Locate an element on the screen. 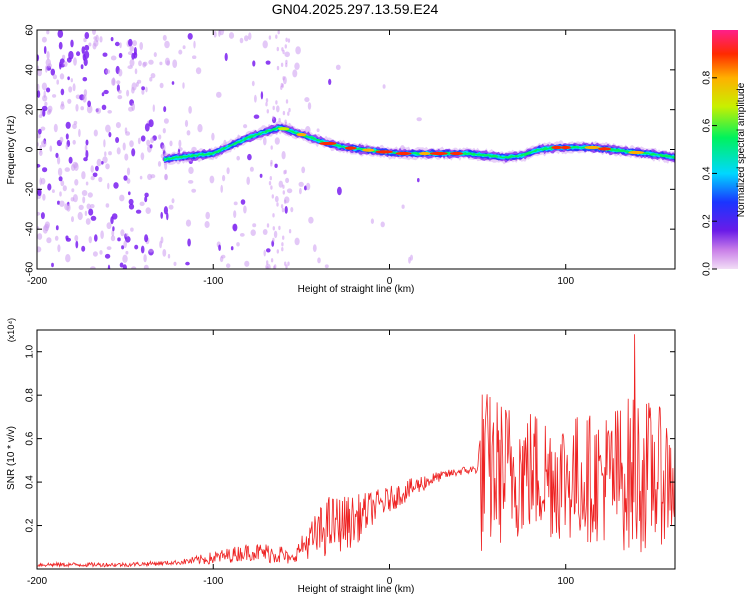  colorbar-label: Normalized spectral amplitude is located at coordinates (741, 149).